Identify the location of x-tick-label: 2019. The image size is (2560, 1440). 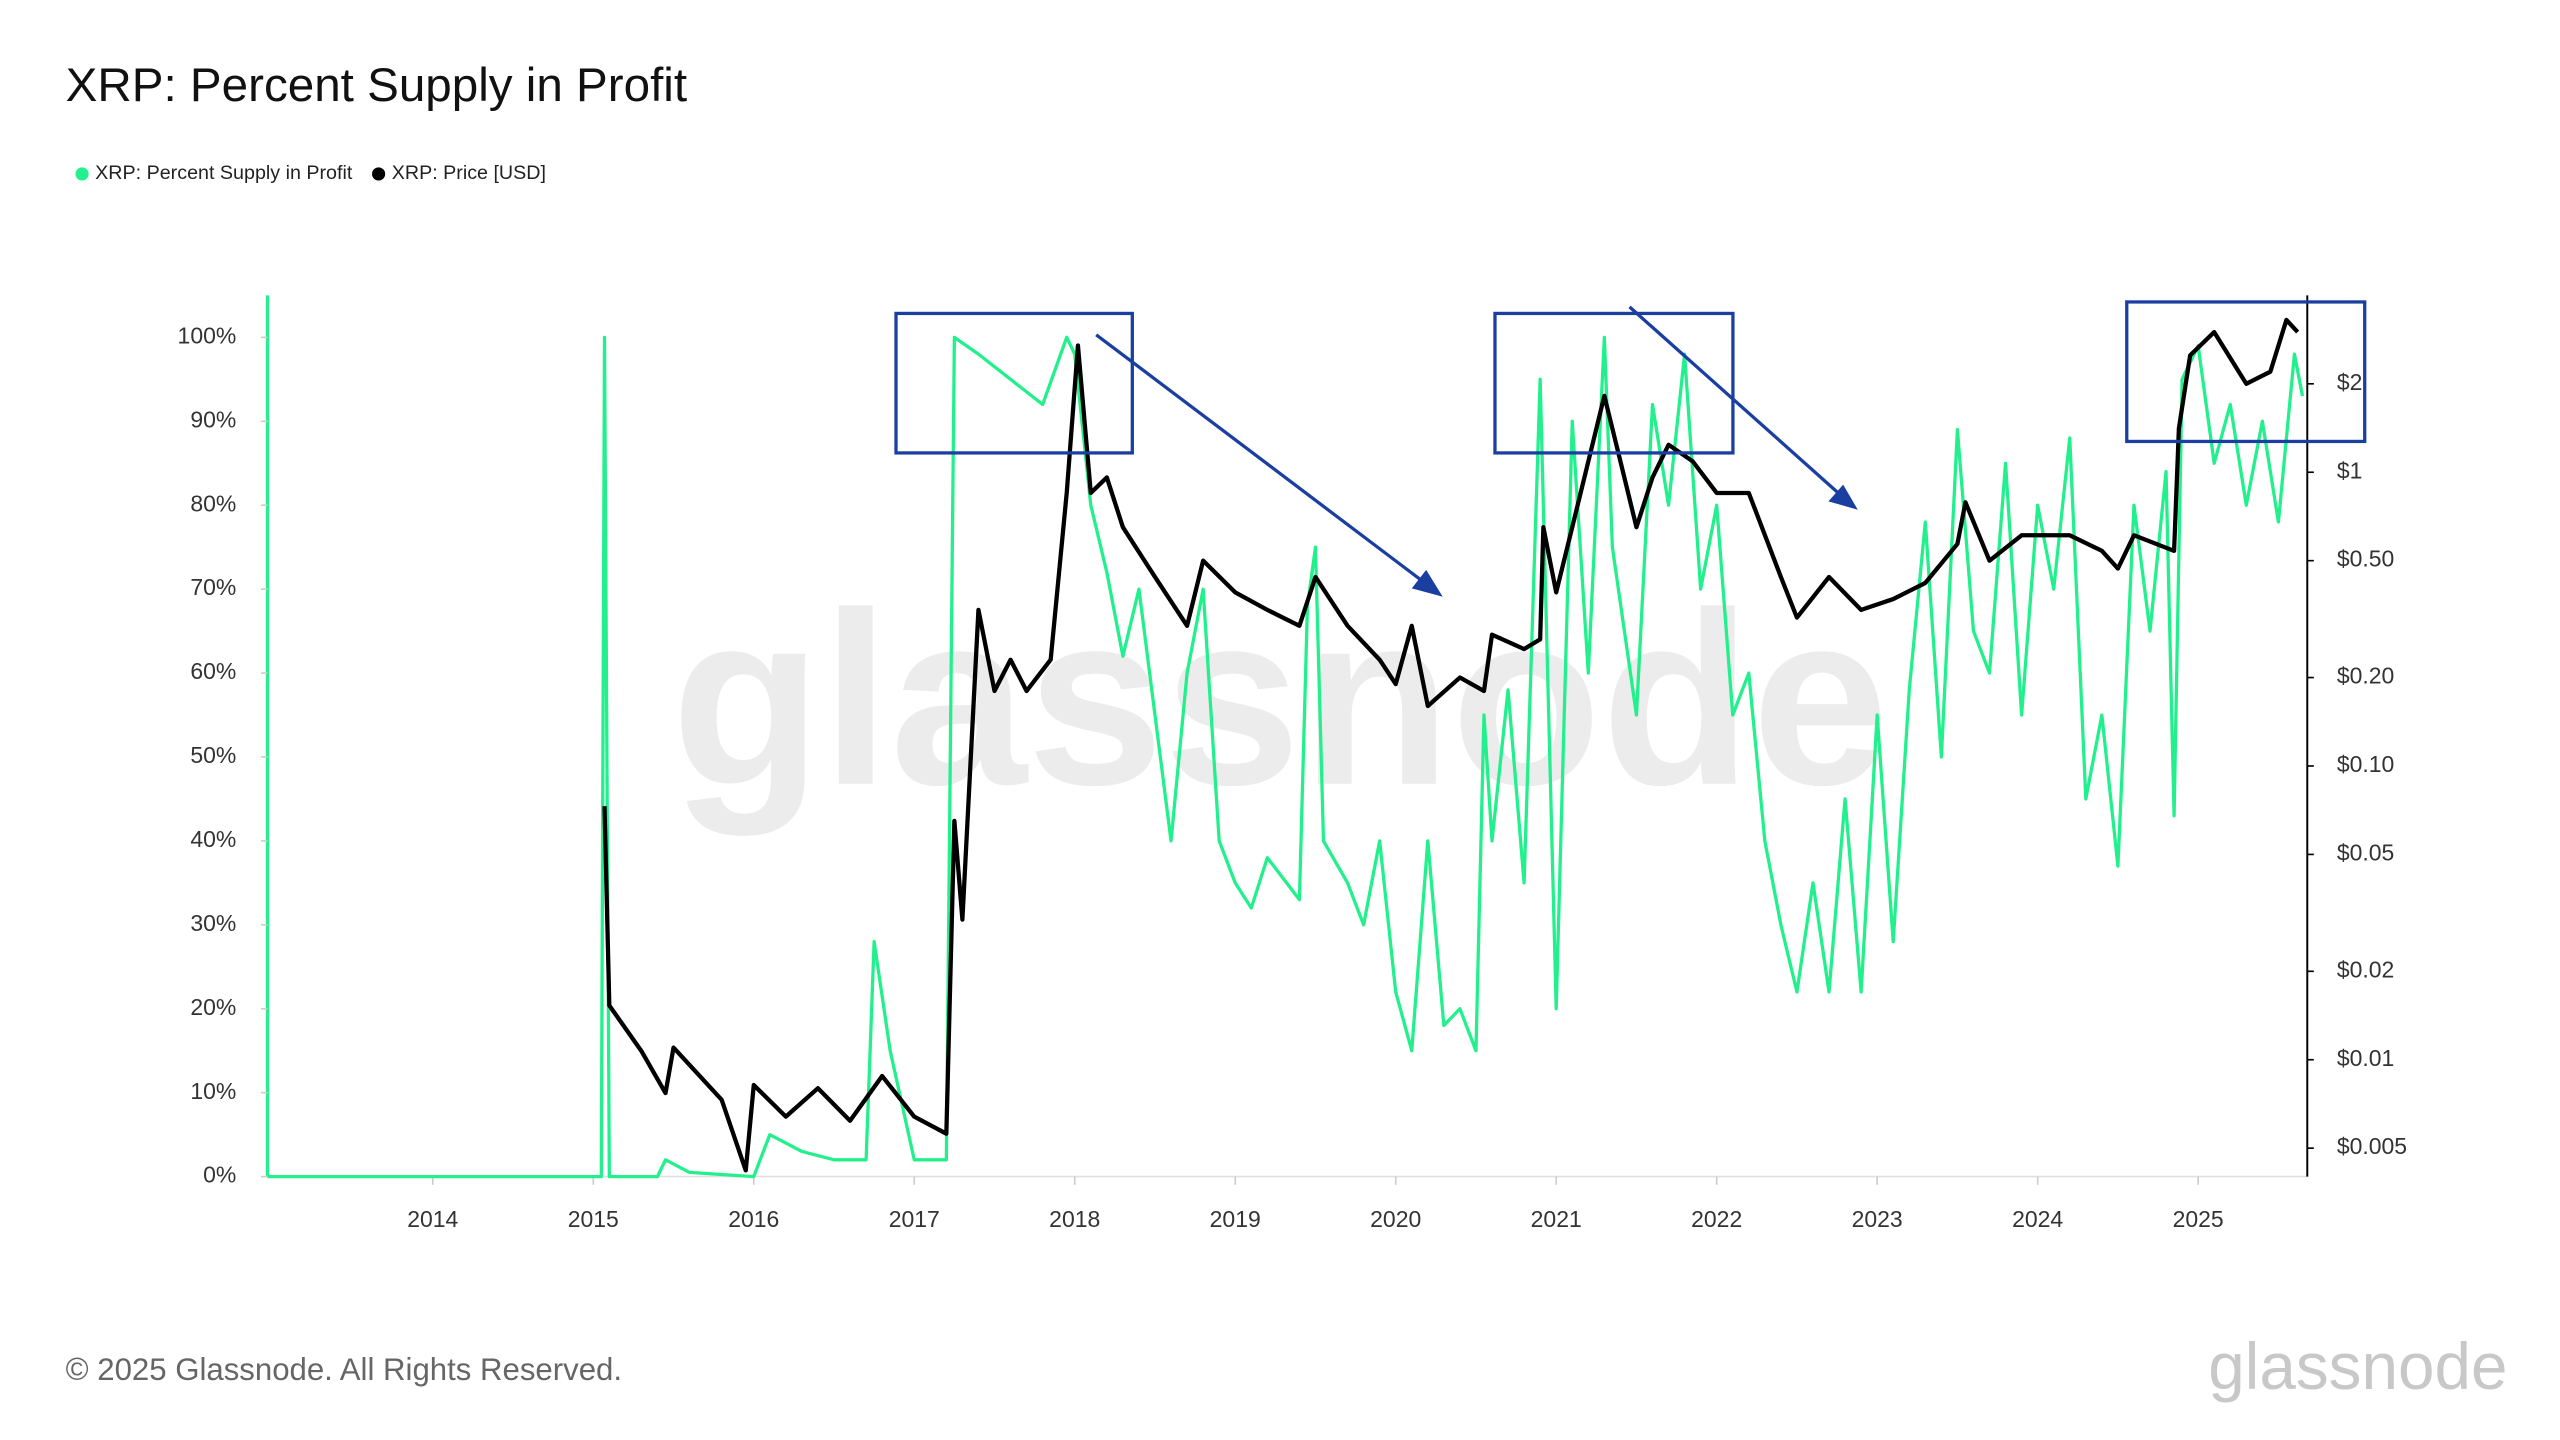
(1235, 1219).